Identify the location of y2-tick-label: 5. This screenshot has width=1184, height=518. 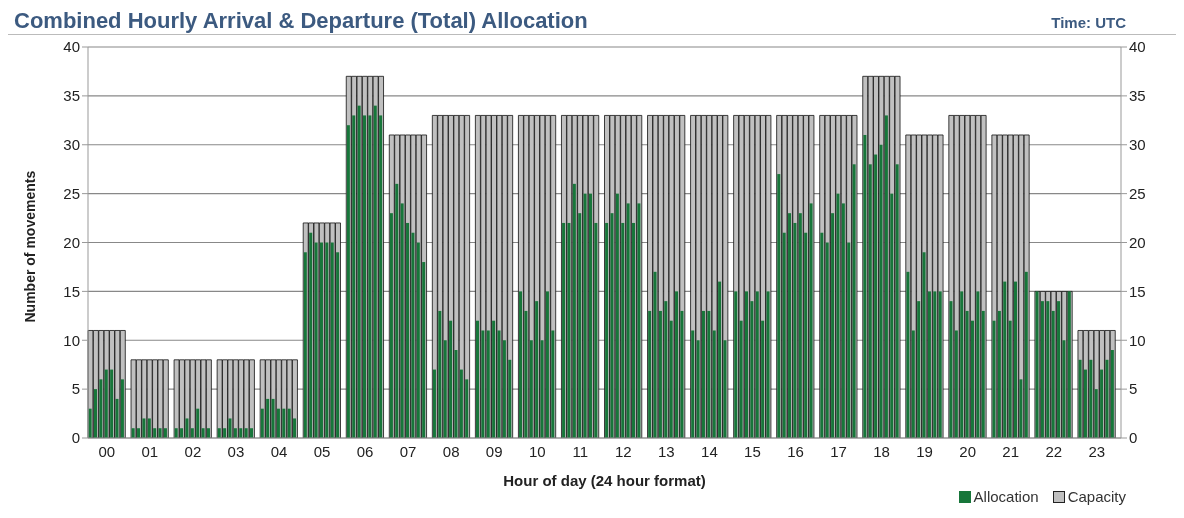
(1133, 389).